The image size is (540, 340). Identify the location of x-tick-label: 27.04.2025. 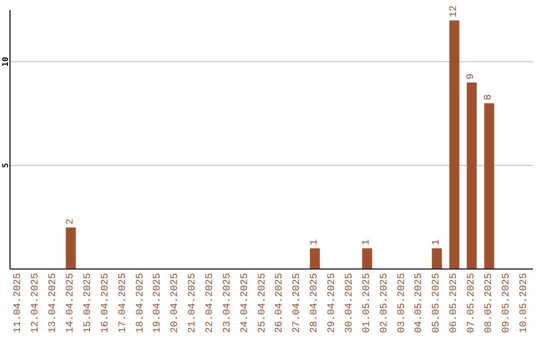
(298, 303).